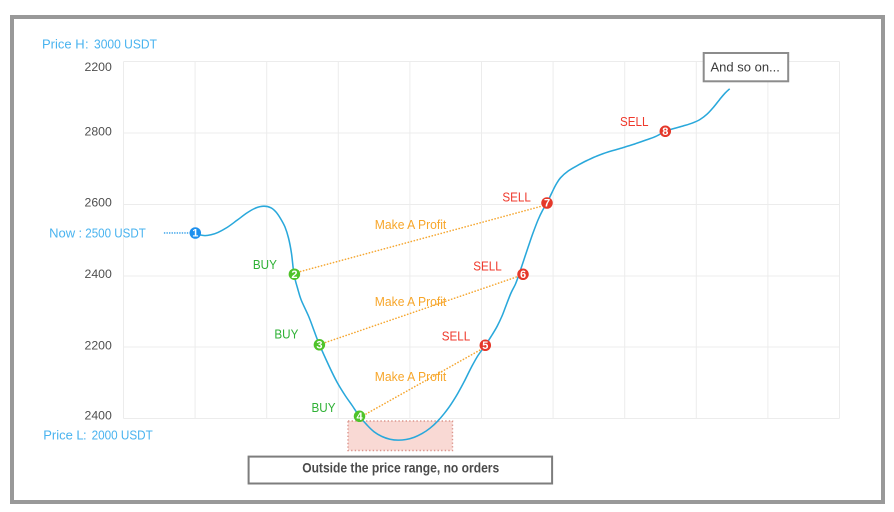 This screenshot has height=512, width=894. Describe the element at coordinates (98, 131) in the screenshot. I see `svg-text: 2800` at that location.